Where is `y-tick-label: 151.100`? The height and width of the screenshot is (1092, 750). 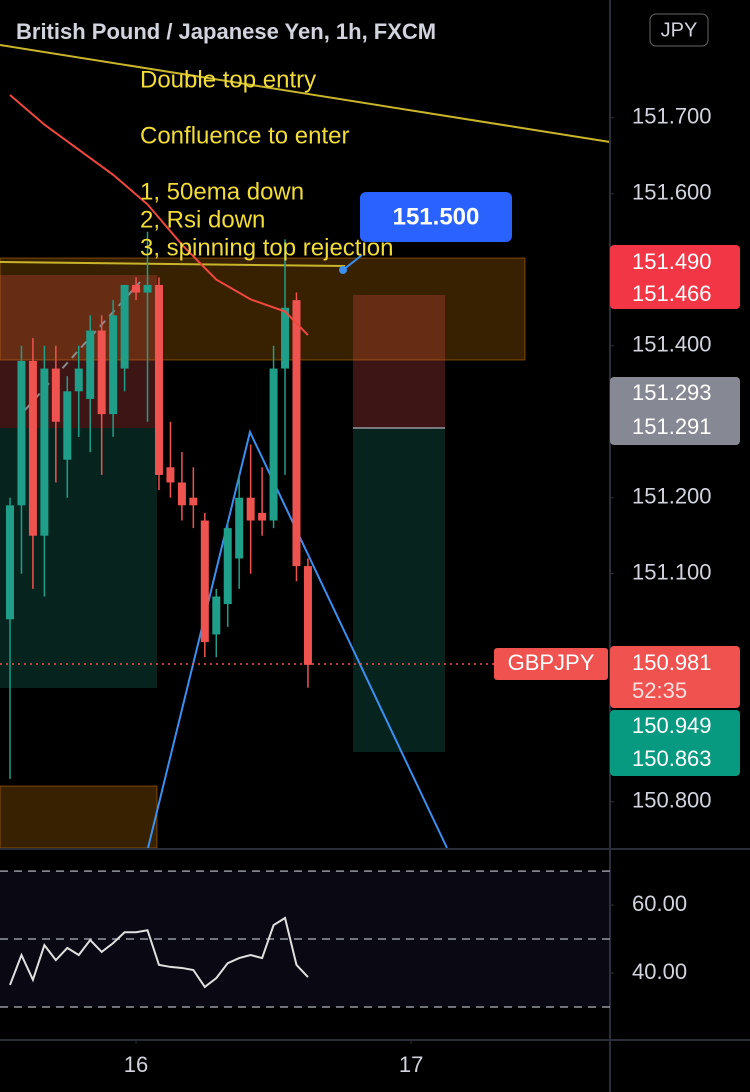
y-tick-label: 151.100 is located at coordinates (672, 572).